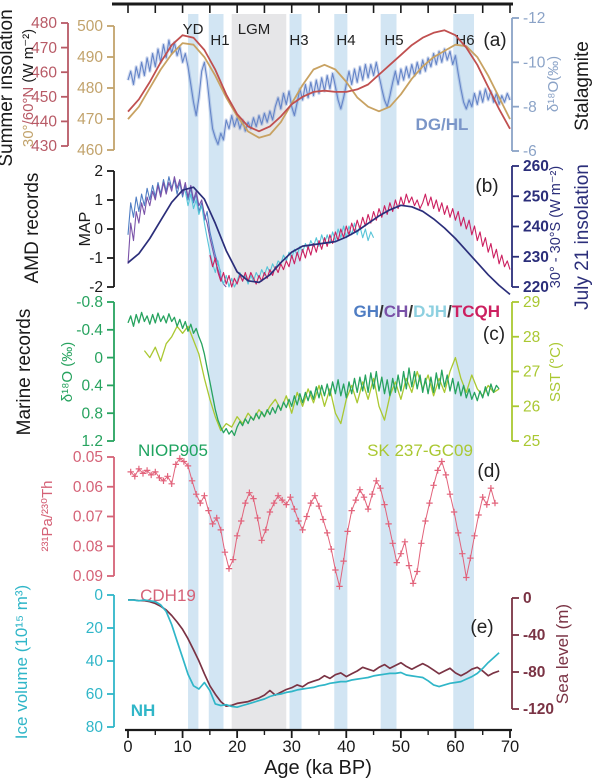  What do you see at coordinates (21, 662) in the screenshot?
I see `rot-ice-volume-axis-title: Ice volume (10¹⁵ m³)` at bounding box center [21, 662].